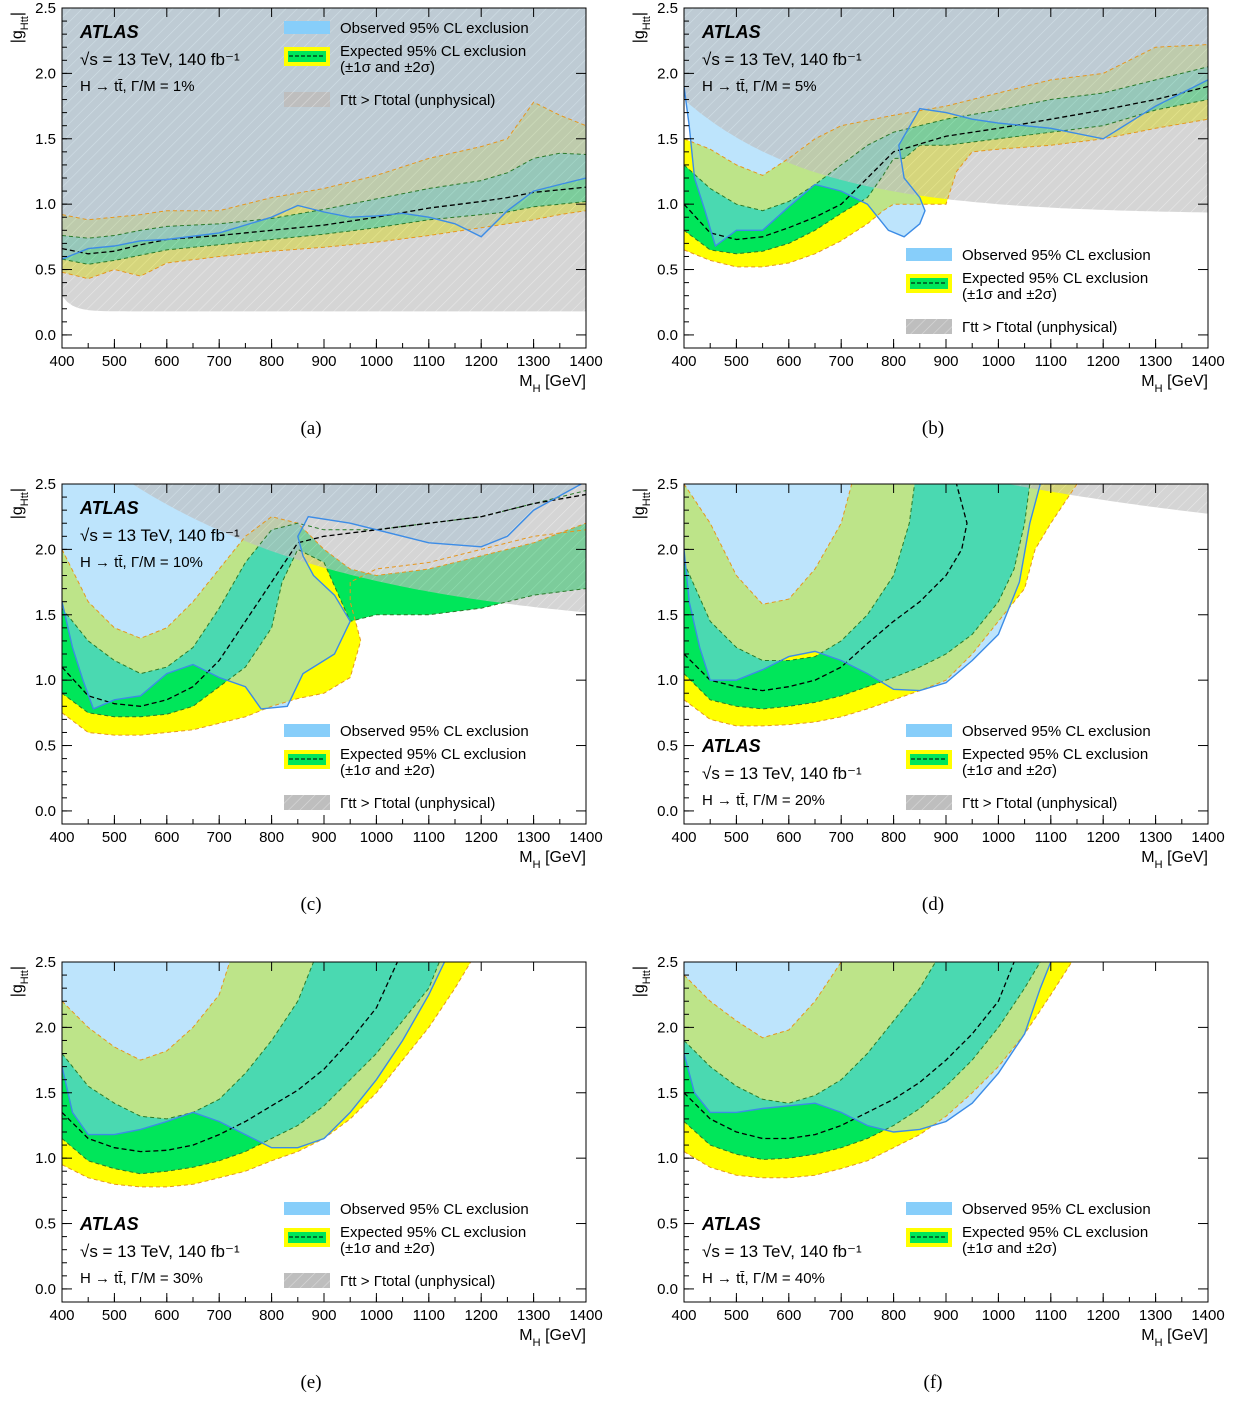  I want to click on process-label: H → tt̄, Γ/M = 30%, so click(141, 1278).